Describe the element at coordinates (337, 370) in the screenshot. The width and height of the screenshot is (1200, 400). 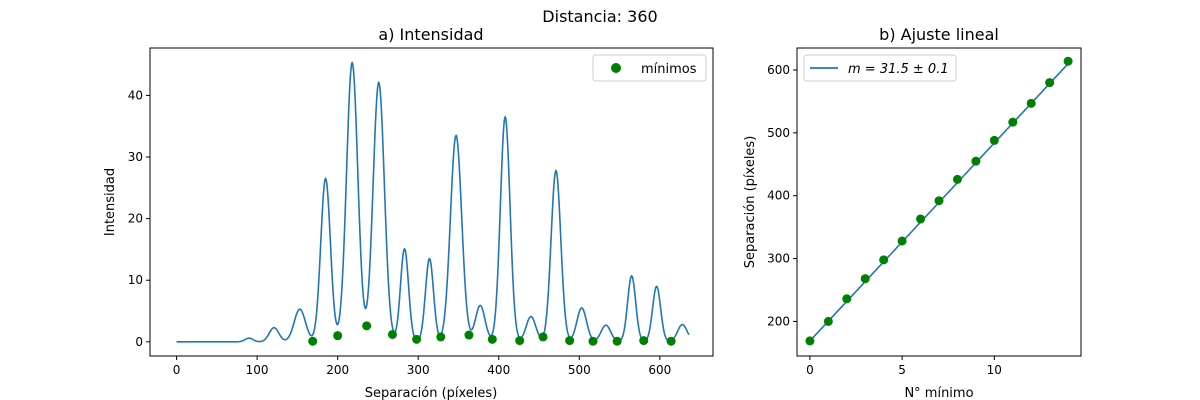
I see `intensity-x-tick-label: 200` at that location.